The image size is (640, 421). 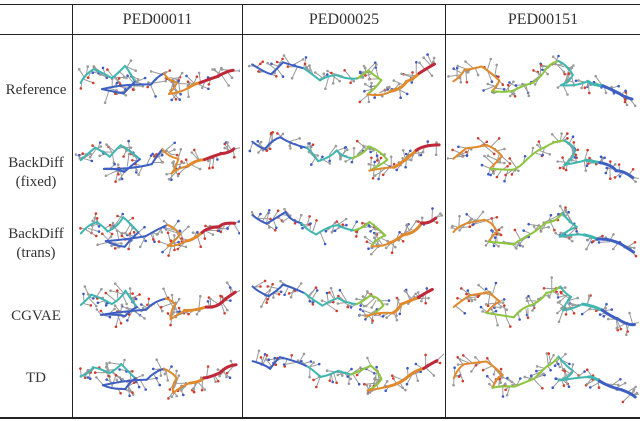 What do you see at coordinates (543, 19) in the screenshot?
I see `column-header-3: PED00151` at bounding box center [543, 19].